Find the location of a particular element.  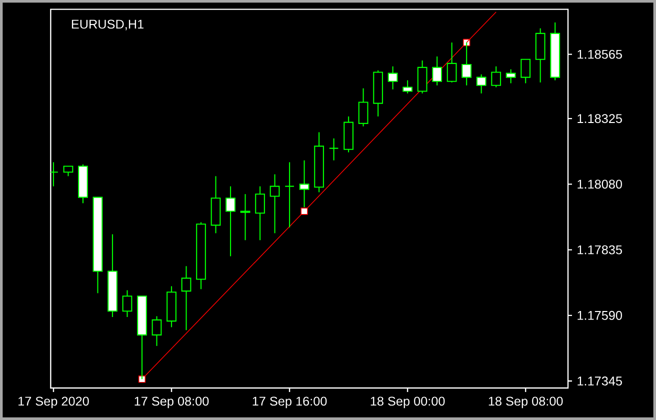

x-tick-label: 18 Sep 00:00 is located at coordinates (407, 402).